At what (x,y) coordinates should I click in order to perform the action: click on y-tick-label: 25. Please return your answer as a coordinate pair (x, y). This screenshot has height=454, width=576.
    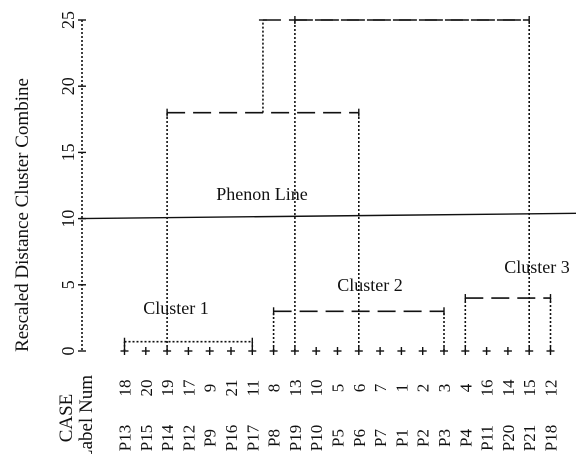
    Looking at the image, I should click on (68, 20).